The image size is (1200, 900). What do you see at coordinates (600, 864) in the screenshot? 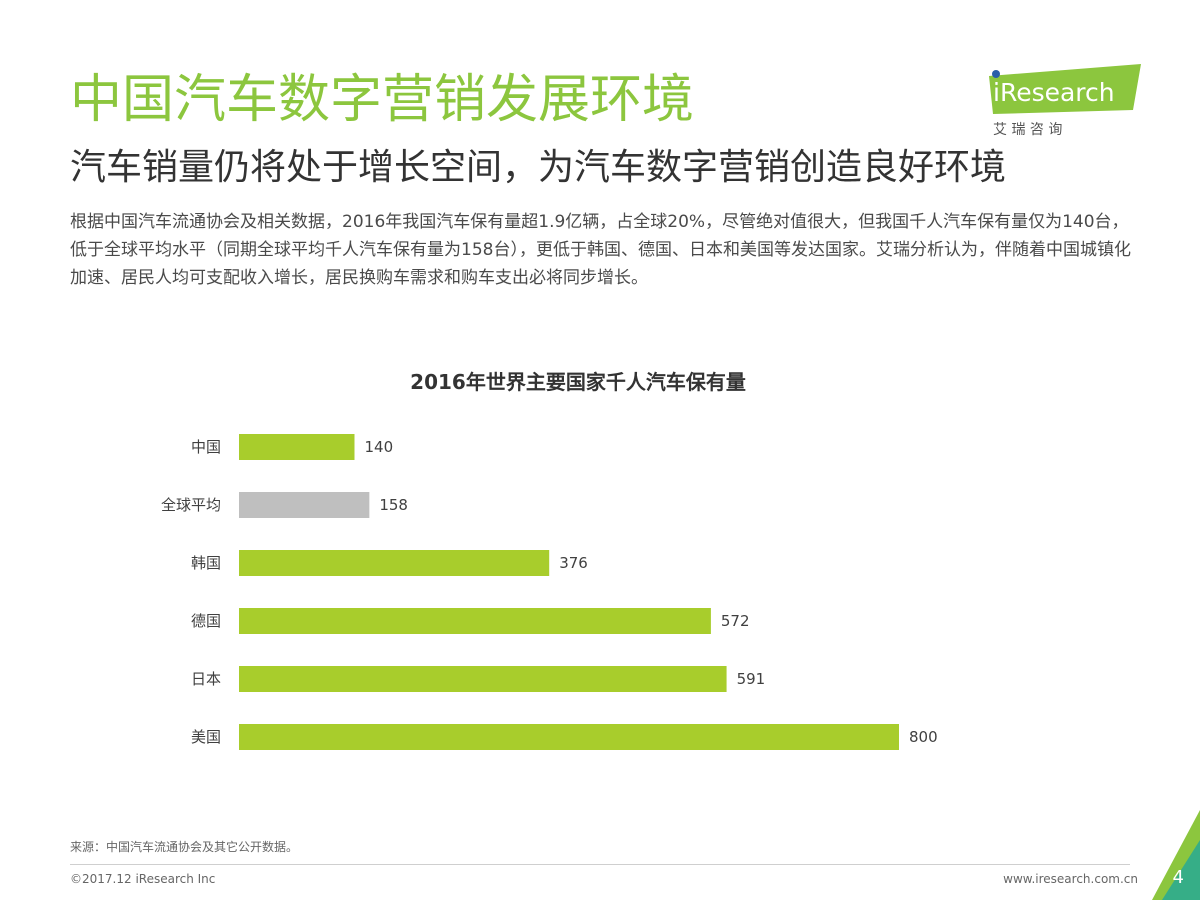
I see `footer-divider` at bounding box center [600, 864].